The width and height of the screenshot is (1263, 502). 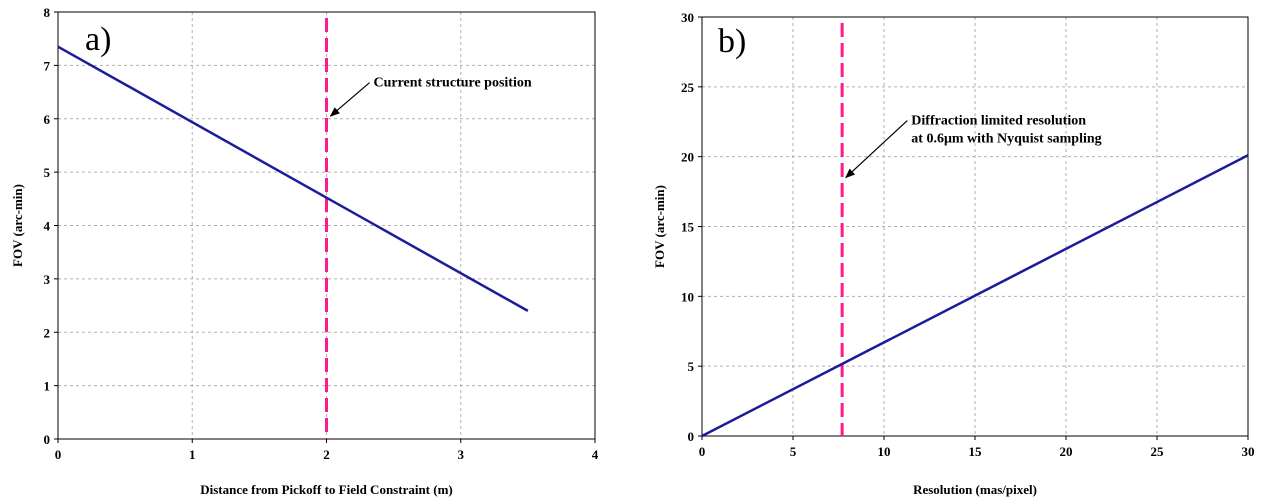 I want to click on y-tick-label: 8, so click(x=47, y=12).